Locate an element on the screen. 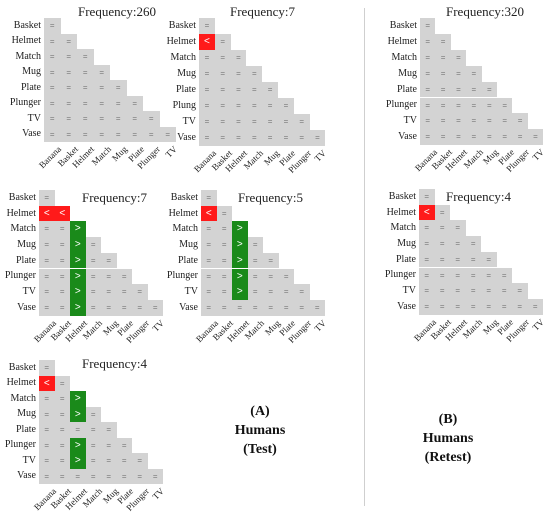 The image size is (550, 527). frequency-label: Frequency:320 is located at coordinates (485, 11).